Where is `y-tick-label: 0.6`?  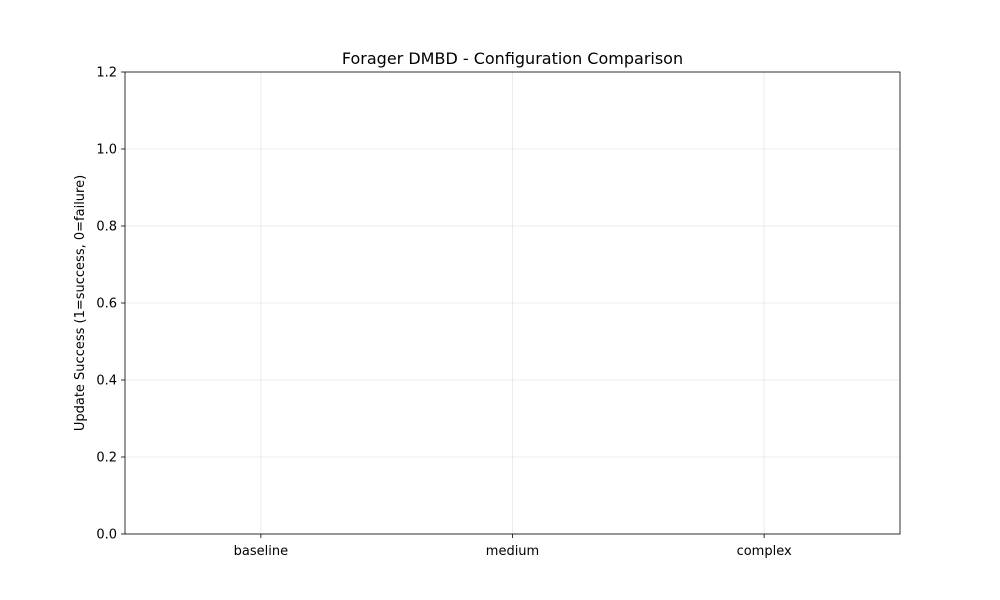
y-tick-label: 0.6 is located at coordinates (106, 304).